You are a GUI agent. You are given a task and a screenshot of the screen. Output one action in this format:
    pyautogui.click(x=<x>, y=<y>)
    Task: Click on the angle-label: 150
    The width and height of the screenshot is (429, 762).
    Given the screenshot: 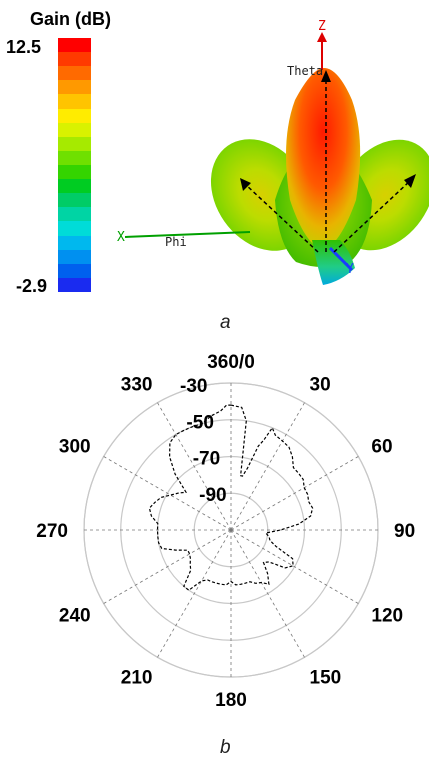 What is the action you would take?
    pyautogui.click(x=326, y=677)
    